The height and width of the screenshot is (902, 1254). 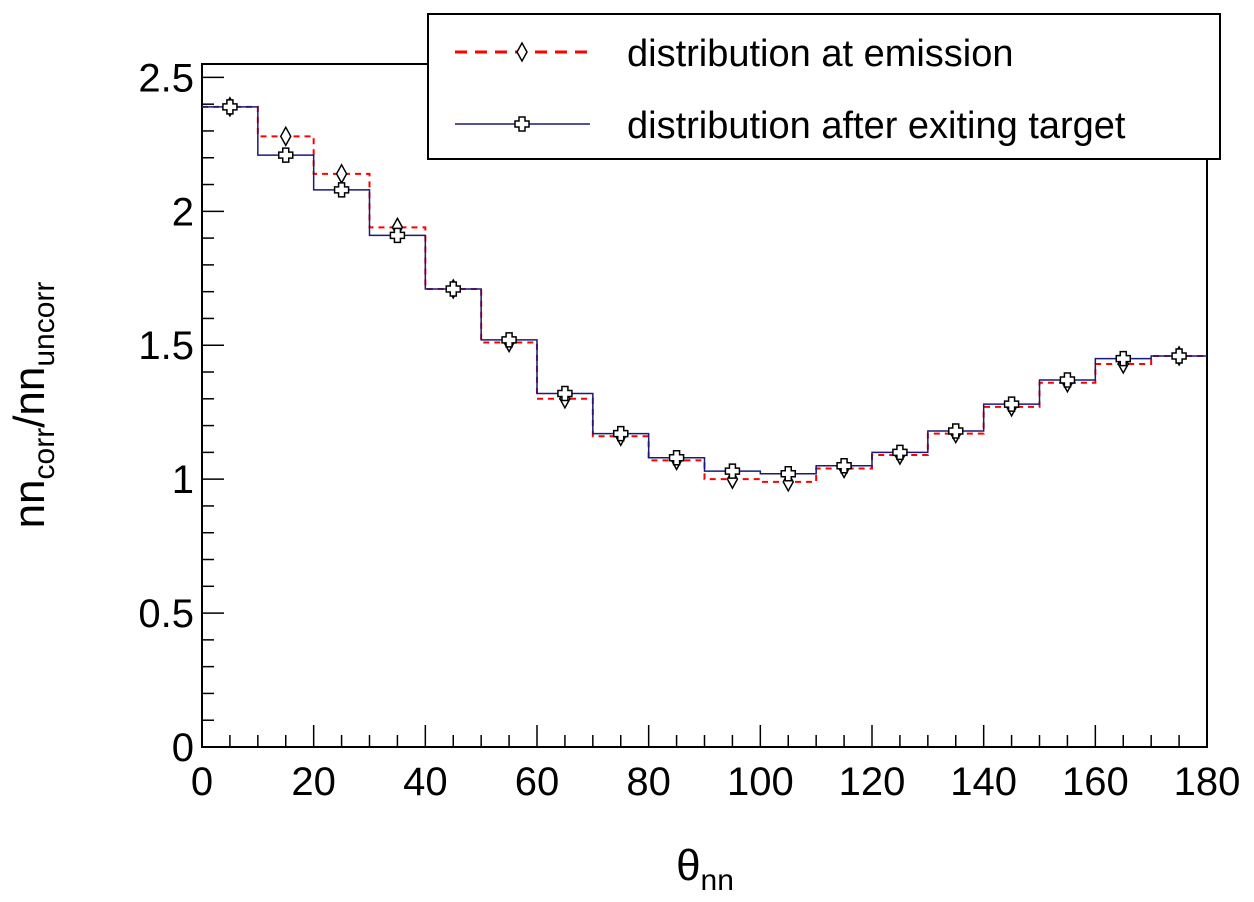 What do you see at coordinates (202, 782) in the screenshot?
I see `x-tick-label: 0` at bounding box center [202, 782].